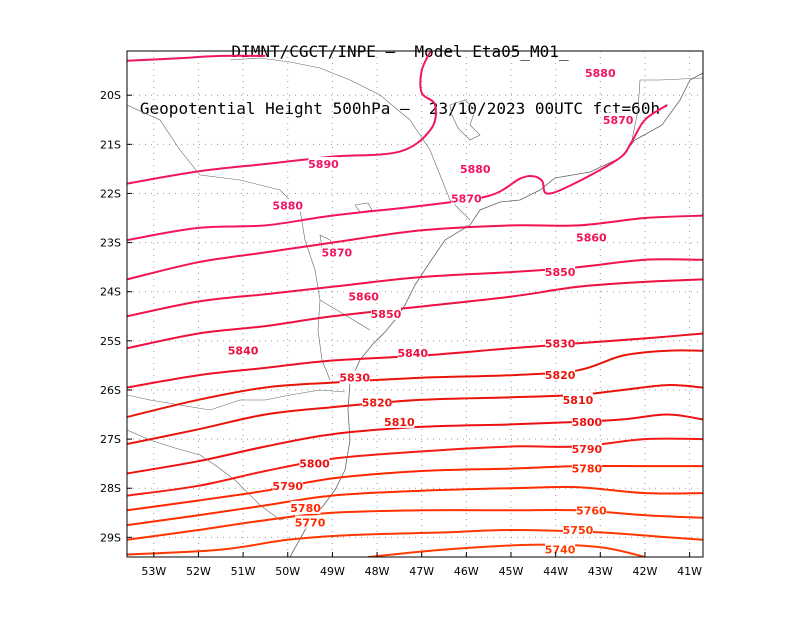  I want to click on lon-tick-label: 49W, so click(332, 571).